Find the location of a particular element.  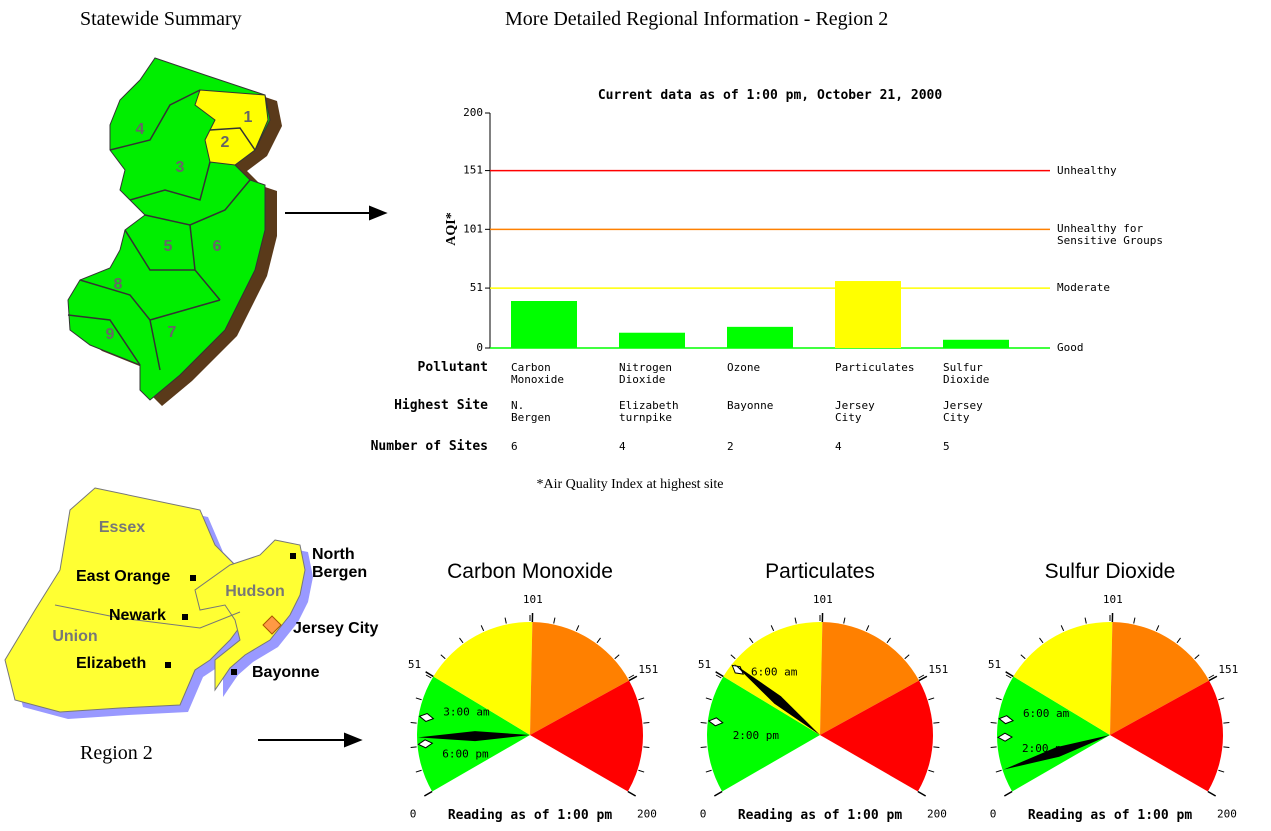

state-map is located at coordinates (174, 231).